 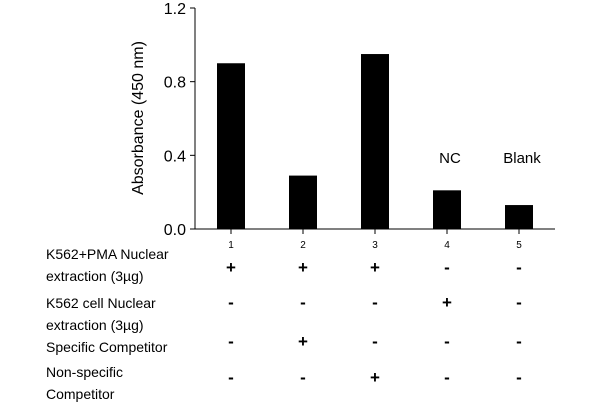 I want to click on condition-label: K562 cell Nuclear, so click(x=101, y=303).